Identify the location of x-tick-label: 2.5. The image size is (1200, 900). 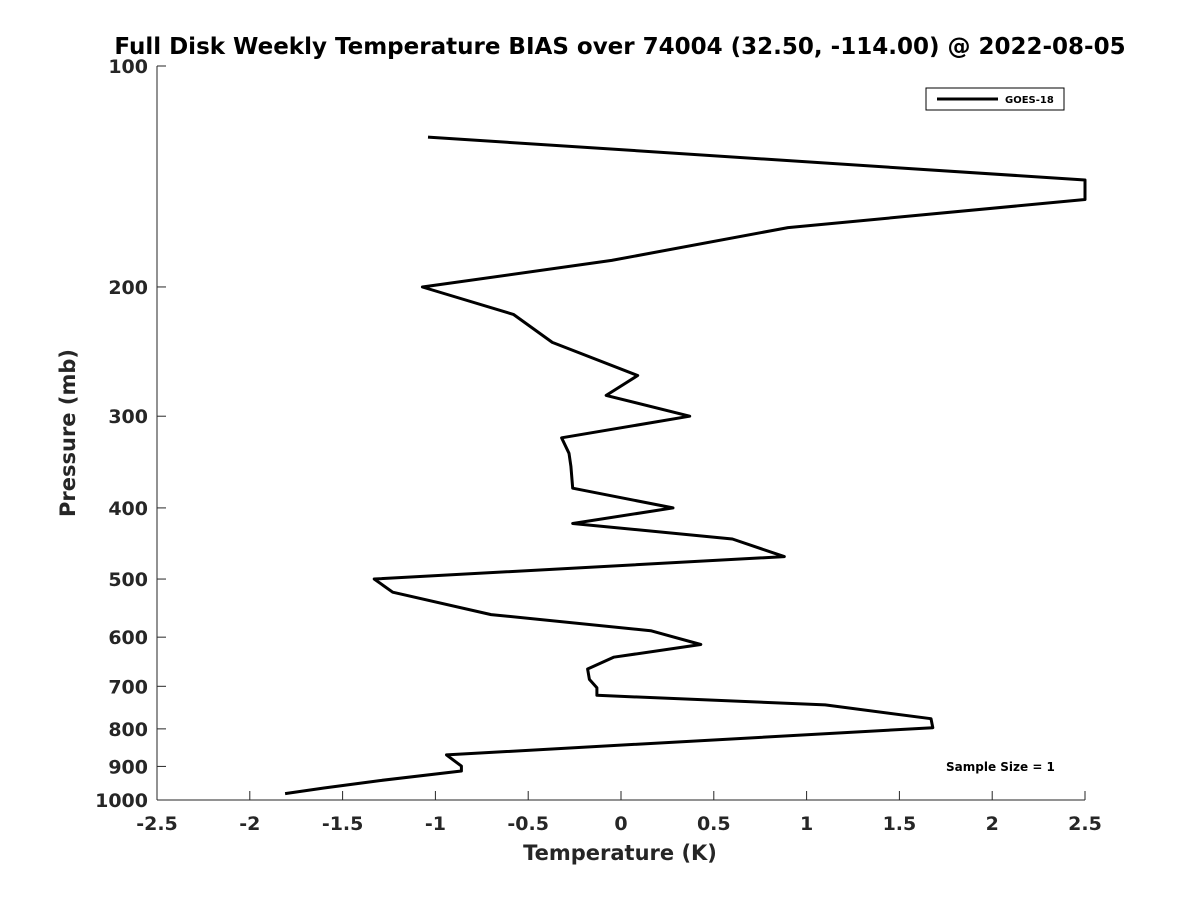
(1085, 824).